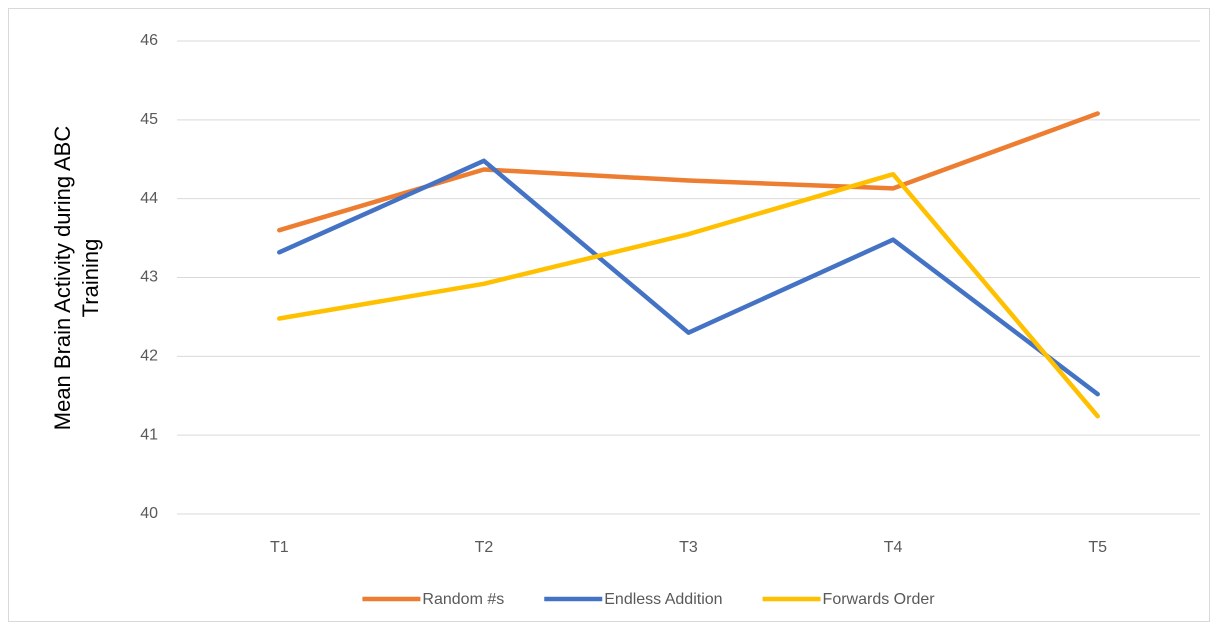  Describe the element at coordinates (663, 599) in the screenshot. I see `legend-label: Endless Addition` at that location.